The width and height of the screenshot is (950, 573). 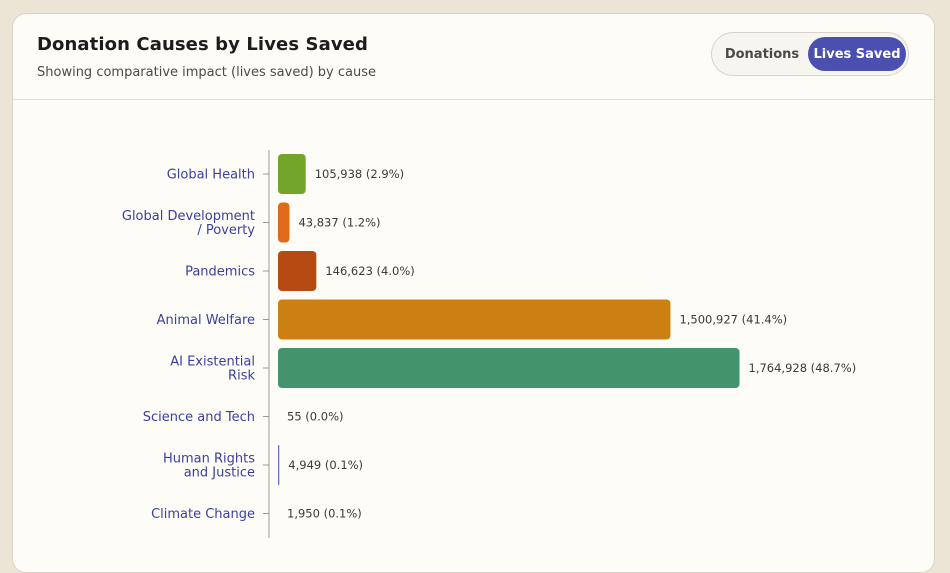 I want to click on category-label: Science and Tech, so click(x=199, y=417).